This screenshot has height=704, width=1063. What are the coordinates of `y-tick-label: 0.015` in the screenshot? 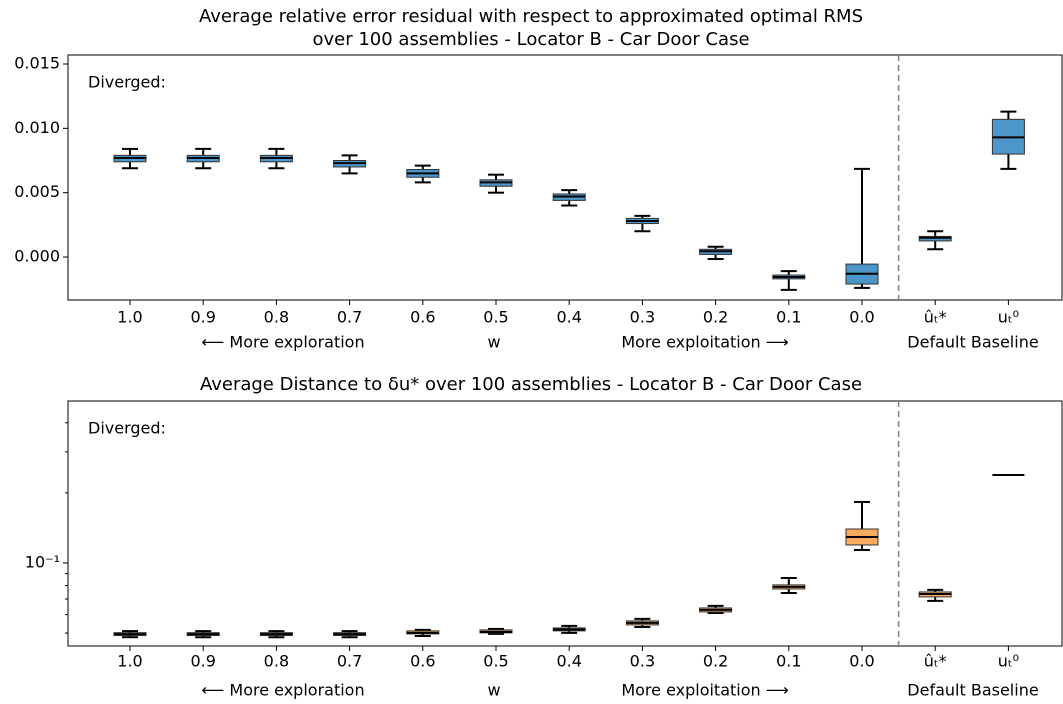 It's located at (37, 63).